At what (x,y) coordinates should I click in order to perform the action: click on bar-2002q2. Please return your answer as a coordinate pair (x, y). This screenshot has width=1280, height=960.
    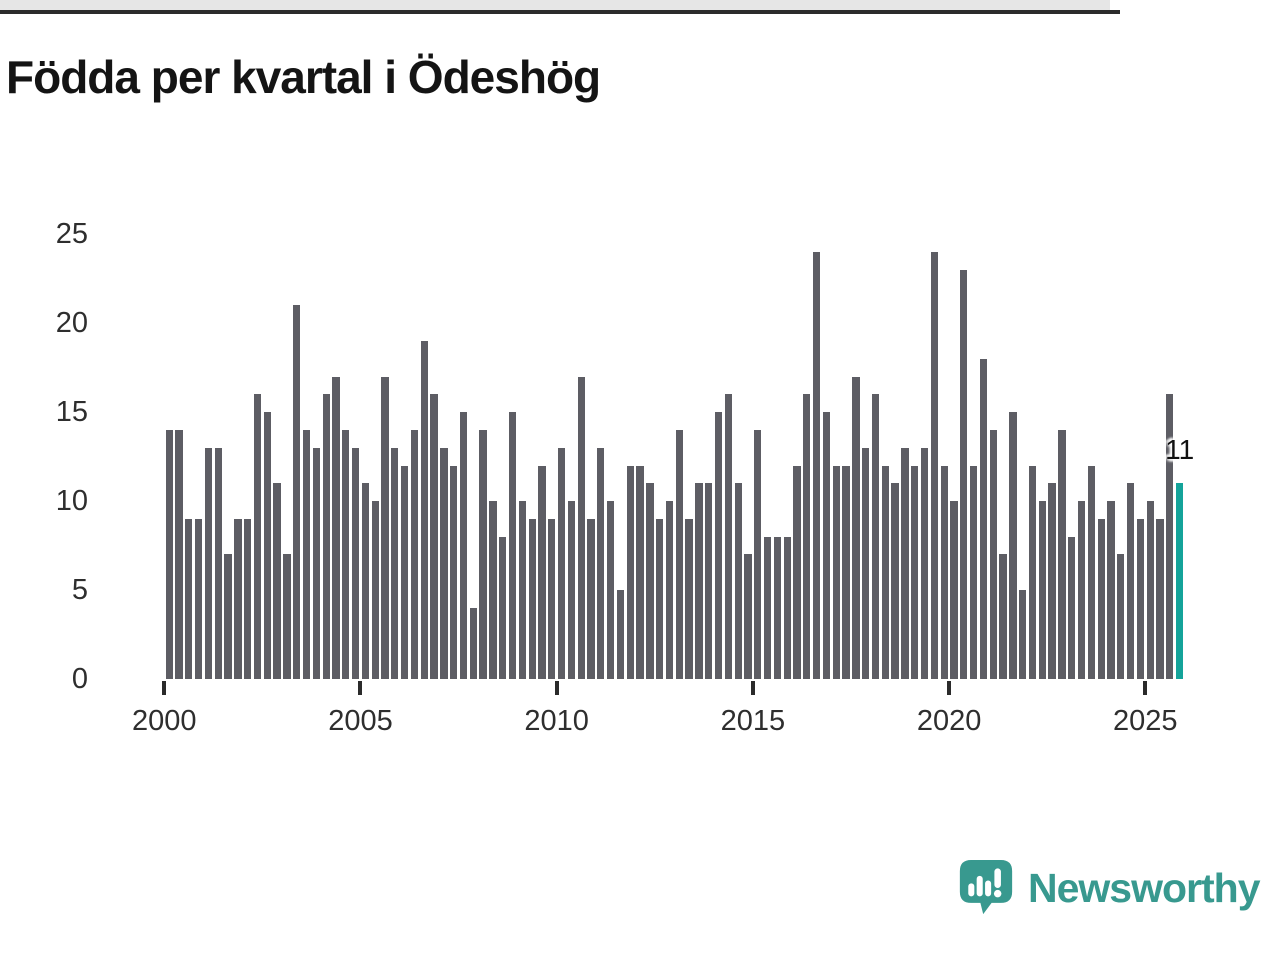
    Looking at the image, I should click on (257, 536).